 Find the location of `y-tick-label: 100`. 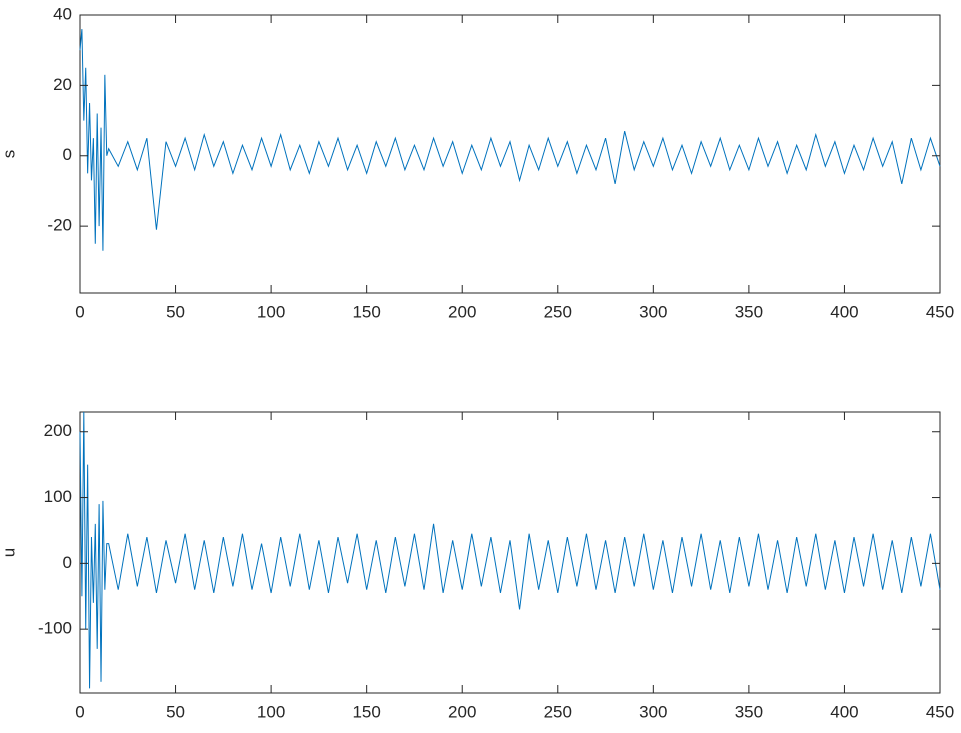

y-tick-label: 100 is located at coordinates (58, 496).